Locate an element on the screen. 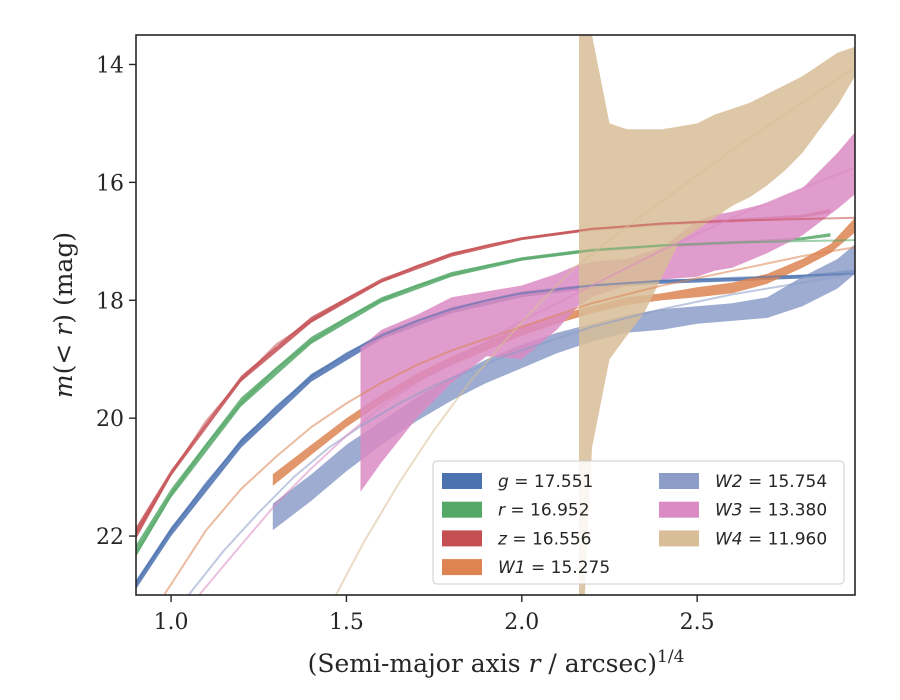  x-tick-label: 2.0 is located at coordinates (521, 622).